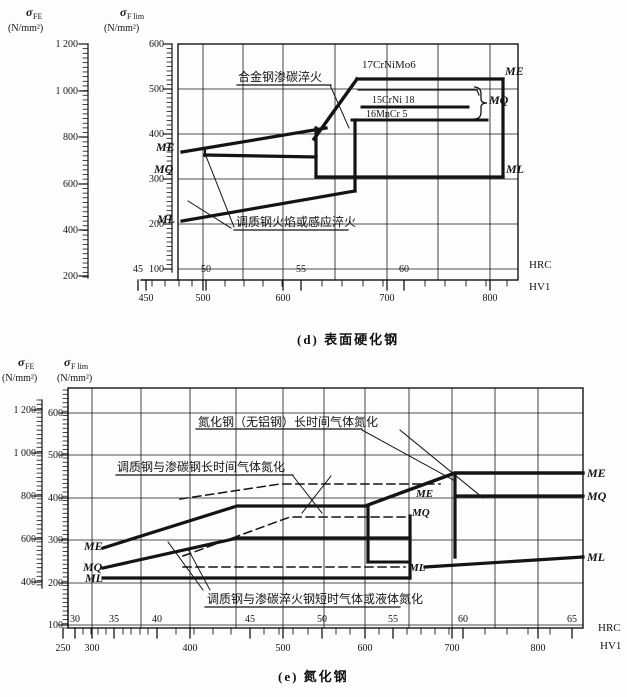  I want to click on chart-d-label: 100, so click(156, 269).